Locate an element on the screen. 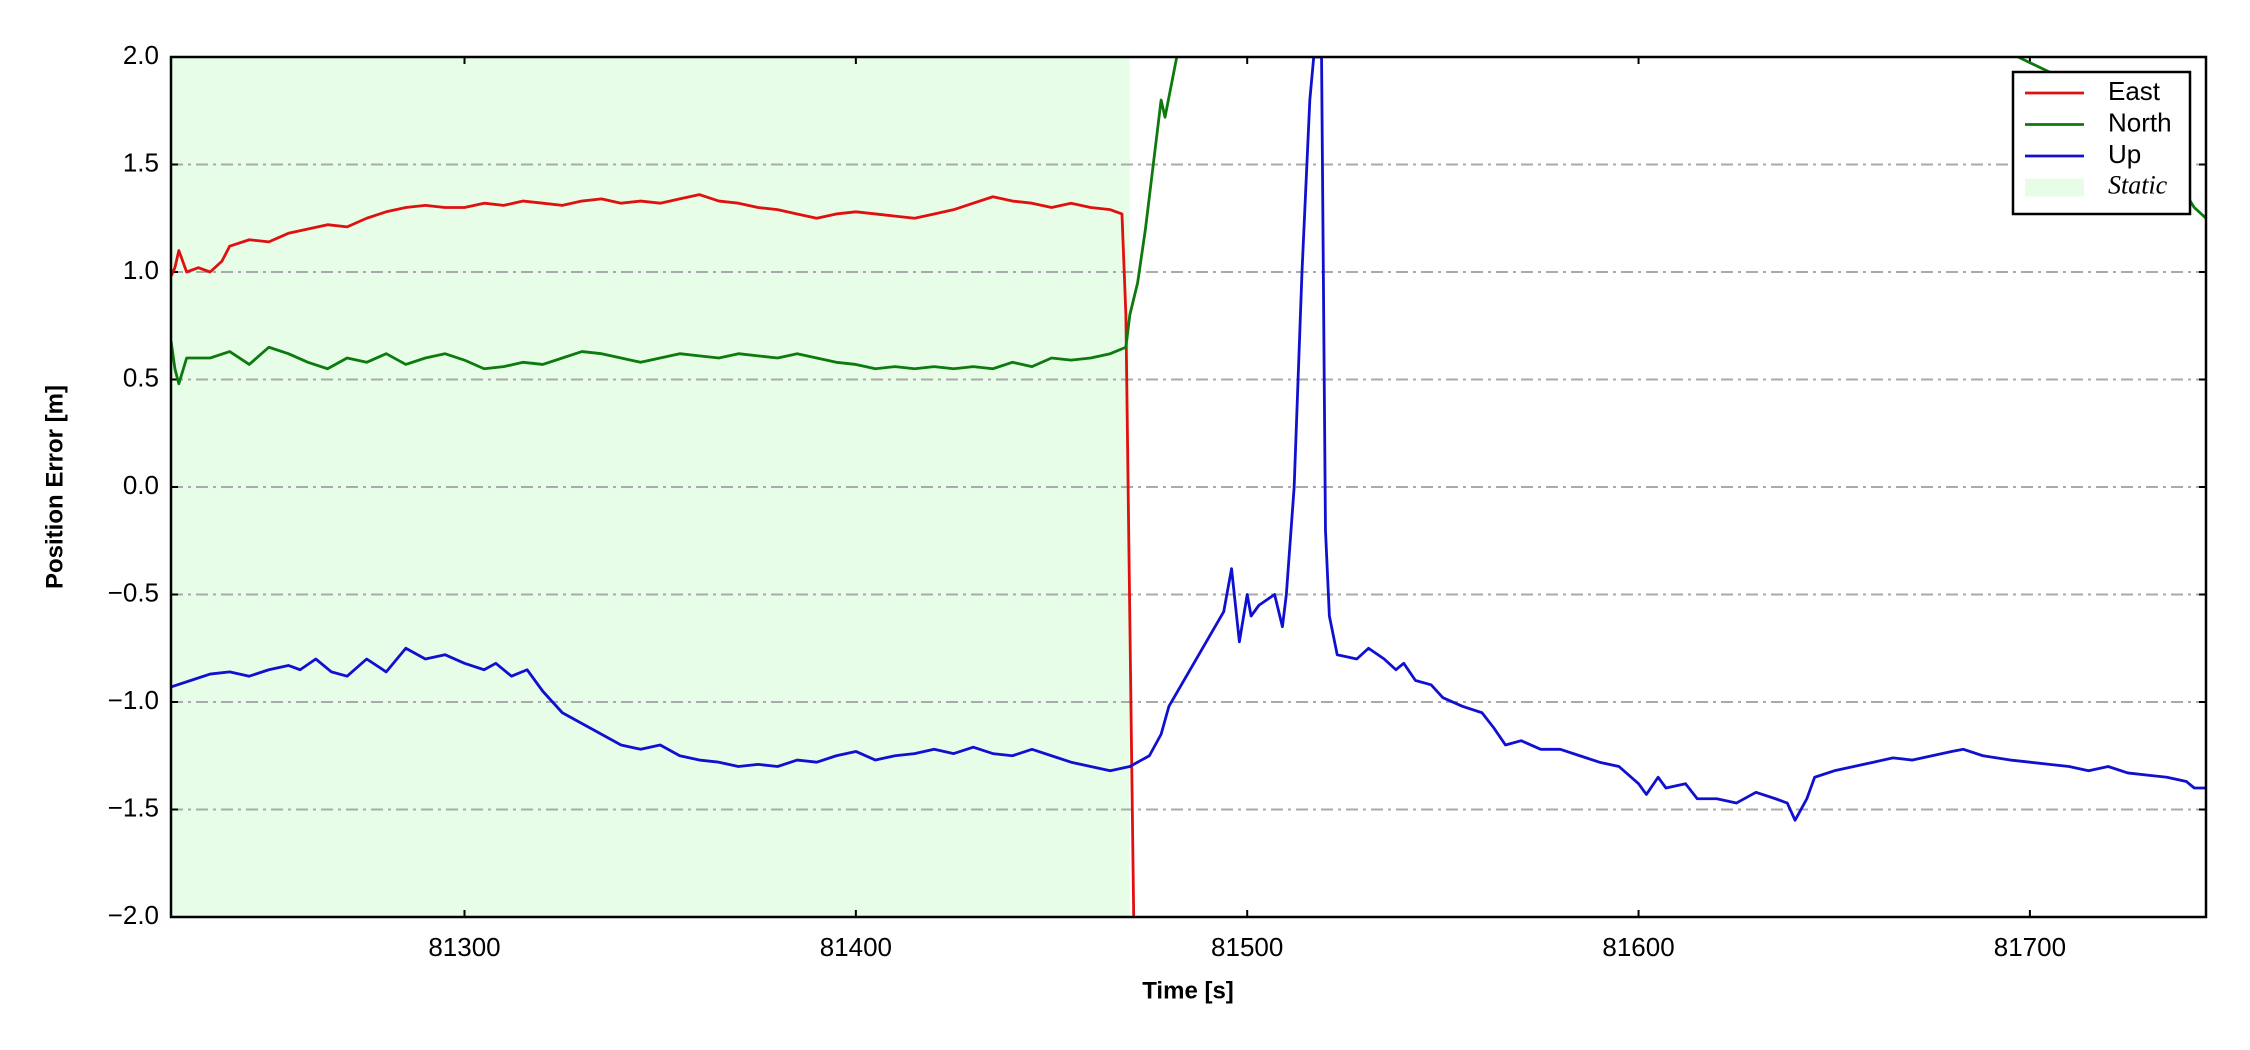 The height and width of the screenshot is (1050, 2250). y-tick-label: 1.5 is located at coordinates (141, 162).